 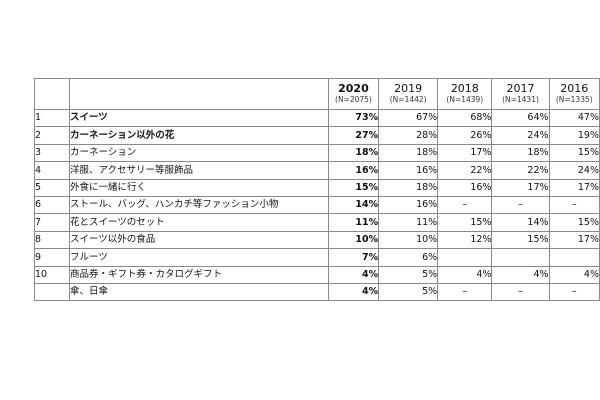 I want to click on table-row: 8 スイーツ以外の食品 10% 10% 12% 15% 17%, so click(x=317, y=240).